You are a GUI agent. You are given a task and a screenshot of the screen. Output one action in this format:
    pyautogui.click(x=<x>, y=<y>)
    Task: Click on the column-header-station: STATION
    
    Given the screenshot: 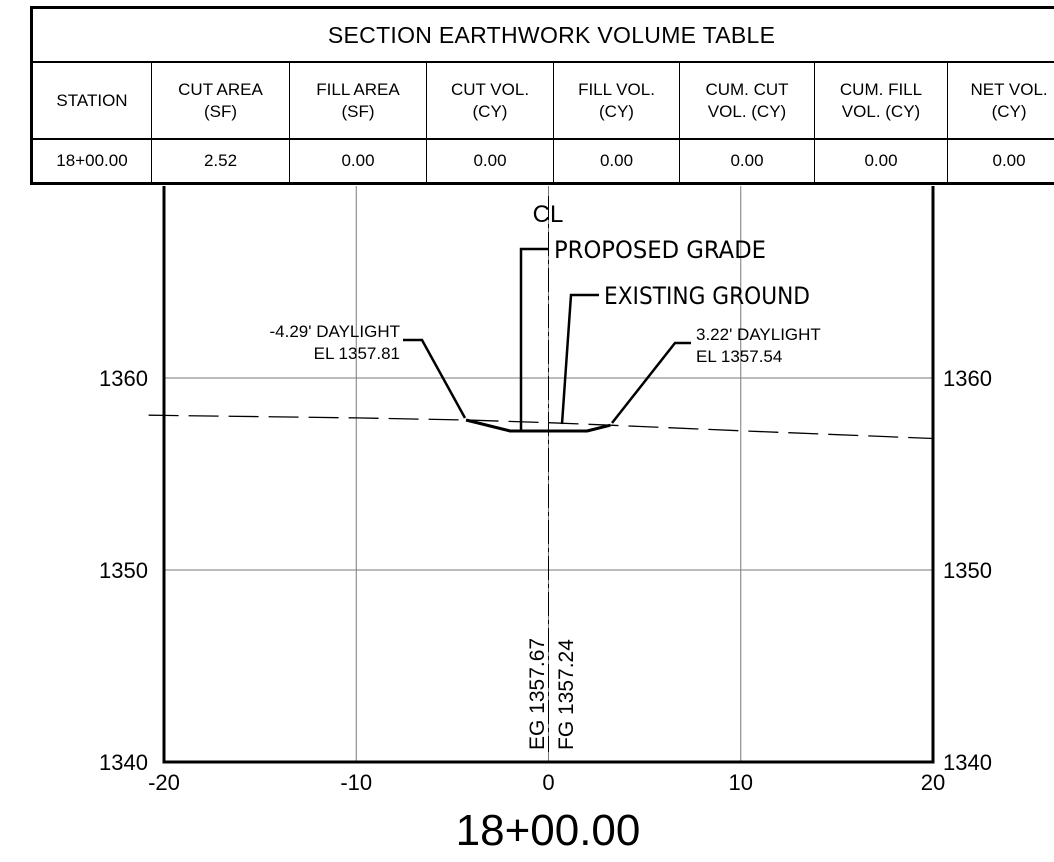 What is the action you would take?
    pyautogui.click(x=91, y=100)
    